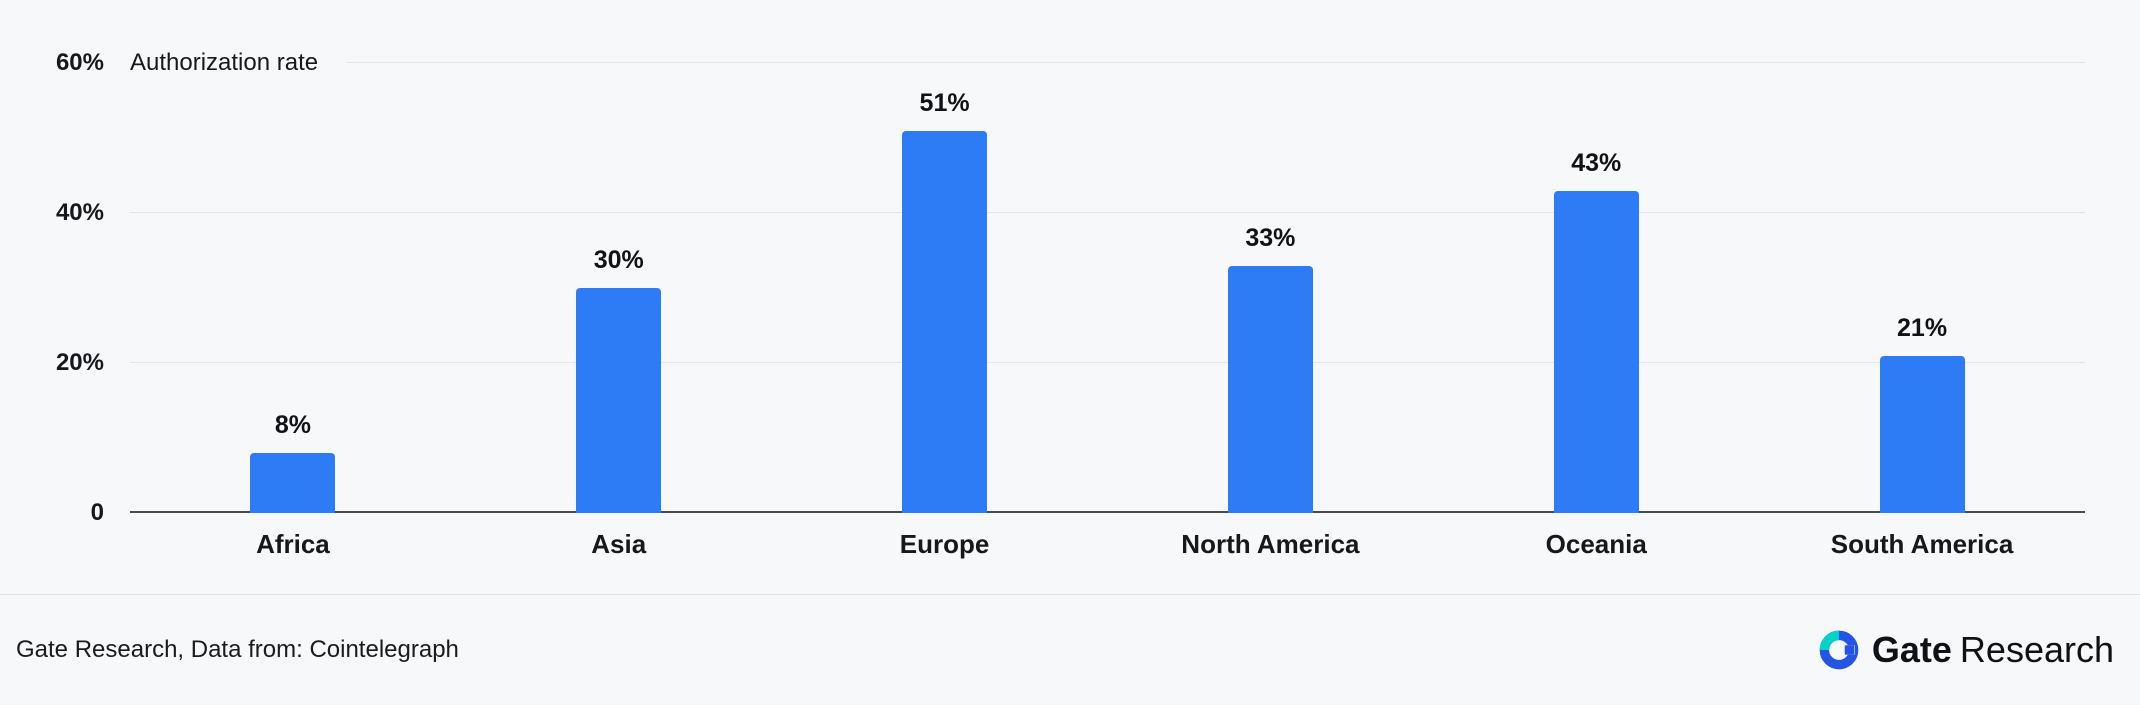 This screenshot has height=728, width=2140. I want to click on y-tick-label: 0, so click(97, 512).